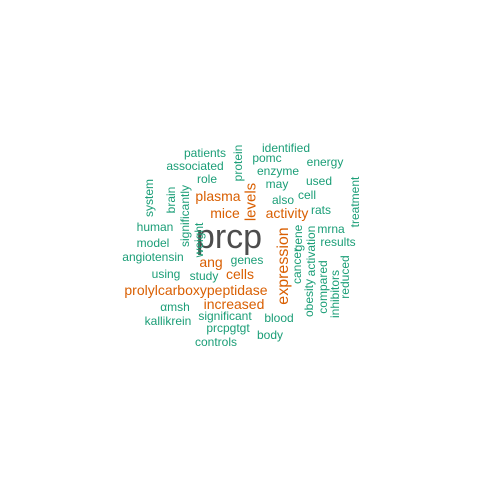 This screenshot has width=480, height=480. What do you see at coordinates (247, 260) in the screenshot?
I see `word-genes: genes` at bounding box center [247, 260].